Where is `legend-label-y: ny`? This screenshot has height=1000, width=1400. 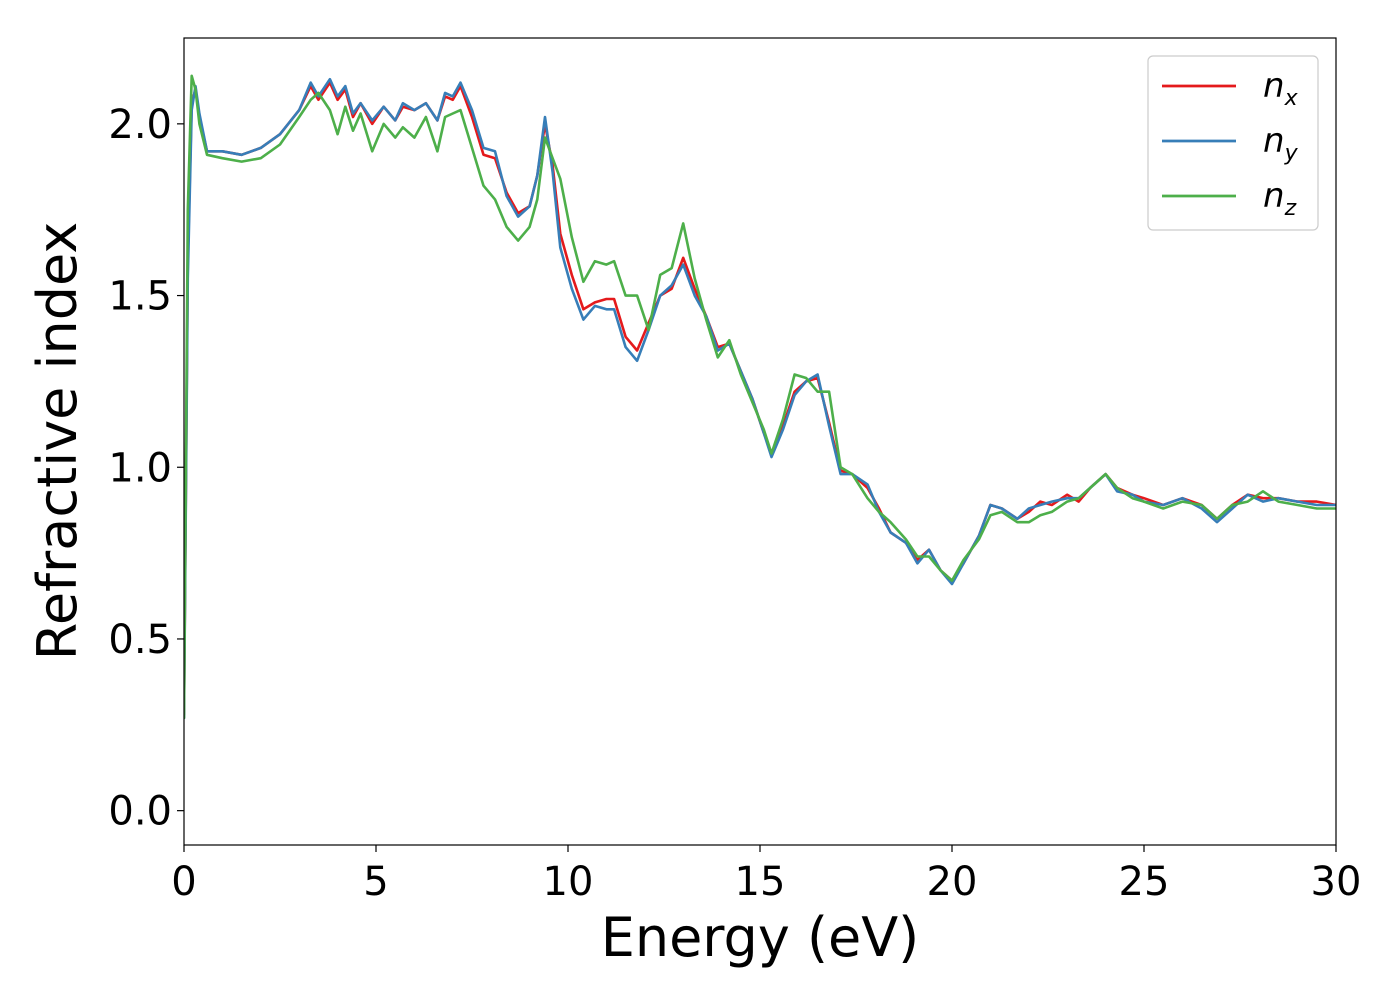 legend-label-y: ny is located at coordinates (1281, 143).